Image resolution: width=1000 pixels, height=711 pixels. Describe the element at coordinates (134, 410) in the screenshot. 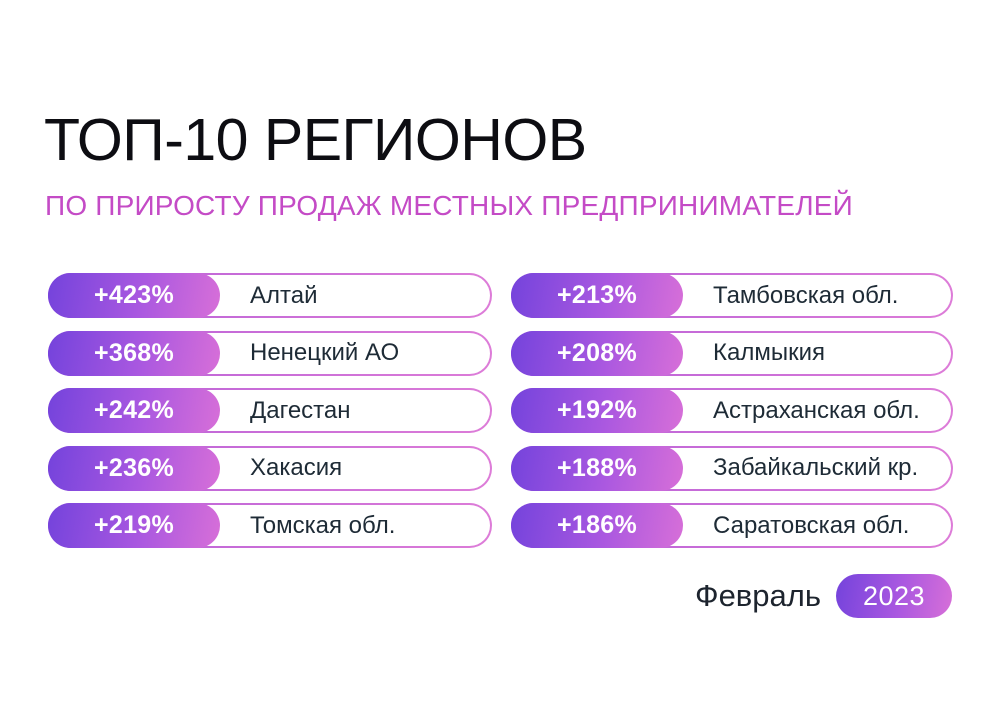

I see `growth-badge: +242%` at that location.